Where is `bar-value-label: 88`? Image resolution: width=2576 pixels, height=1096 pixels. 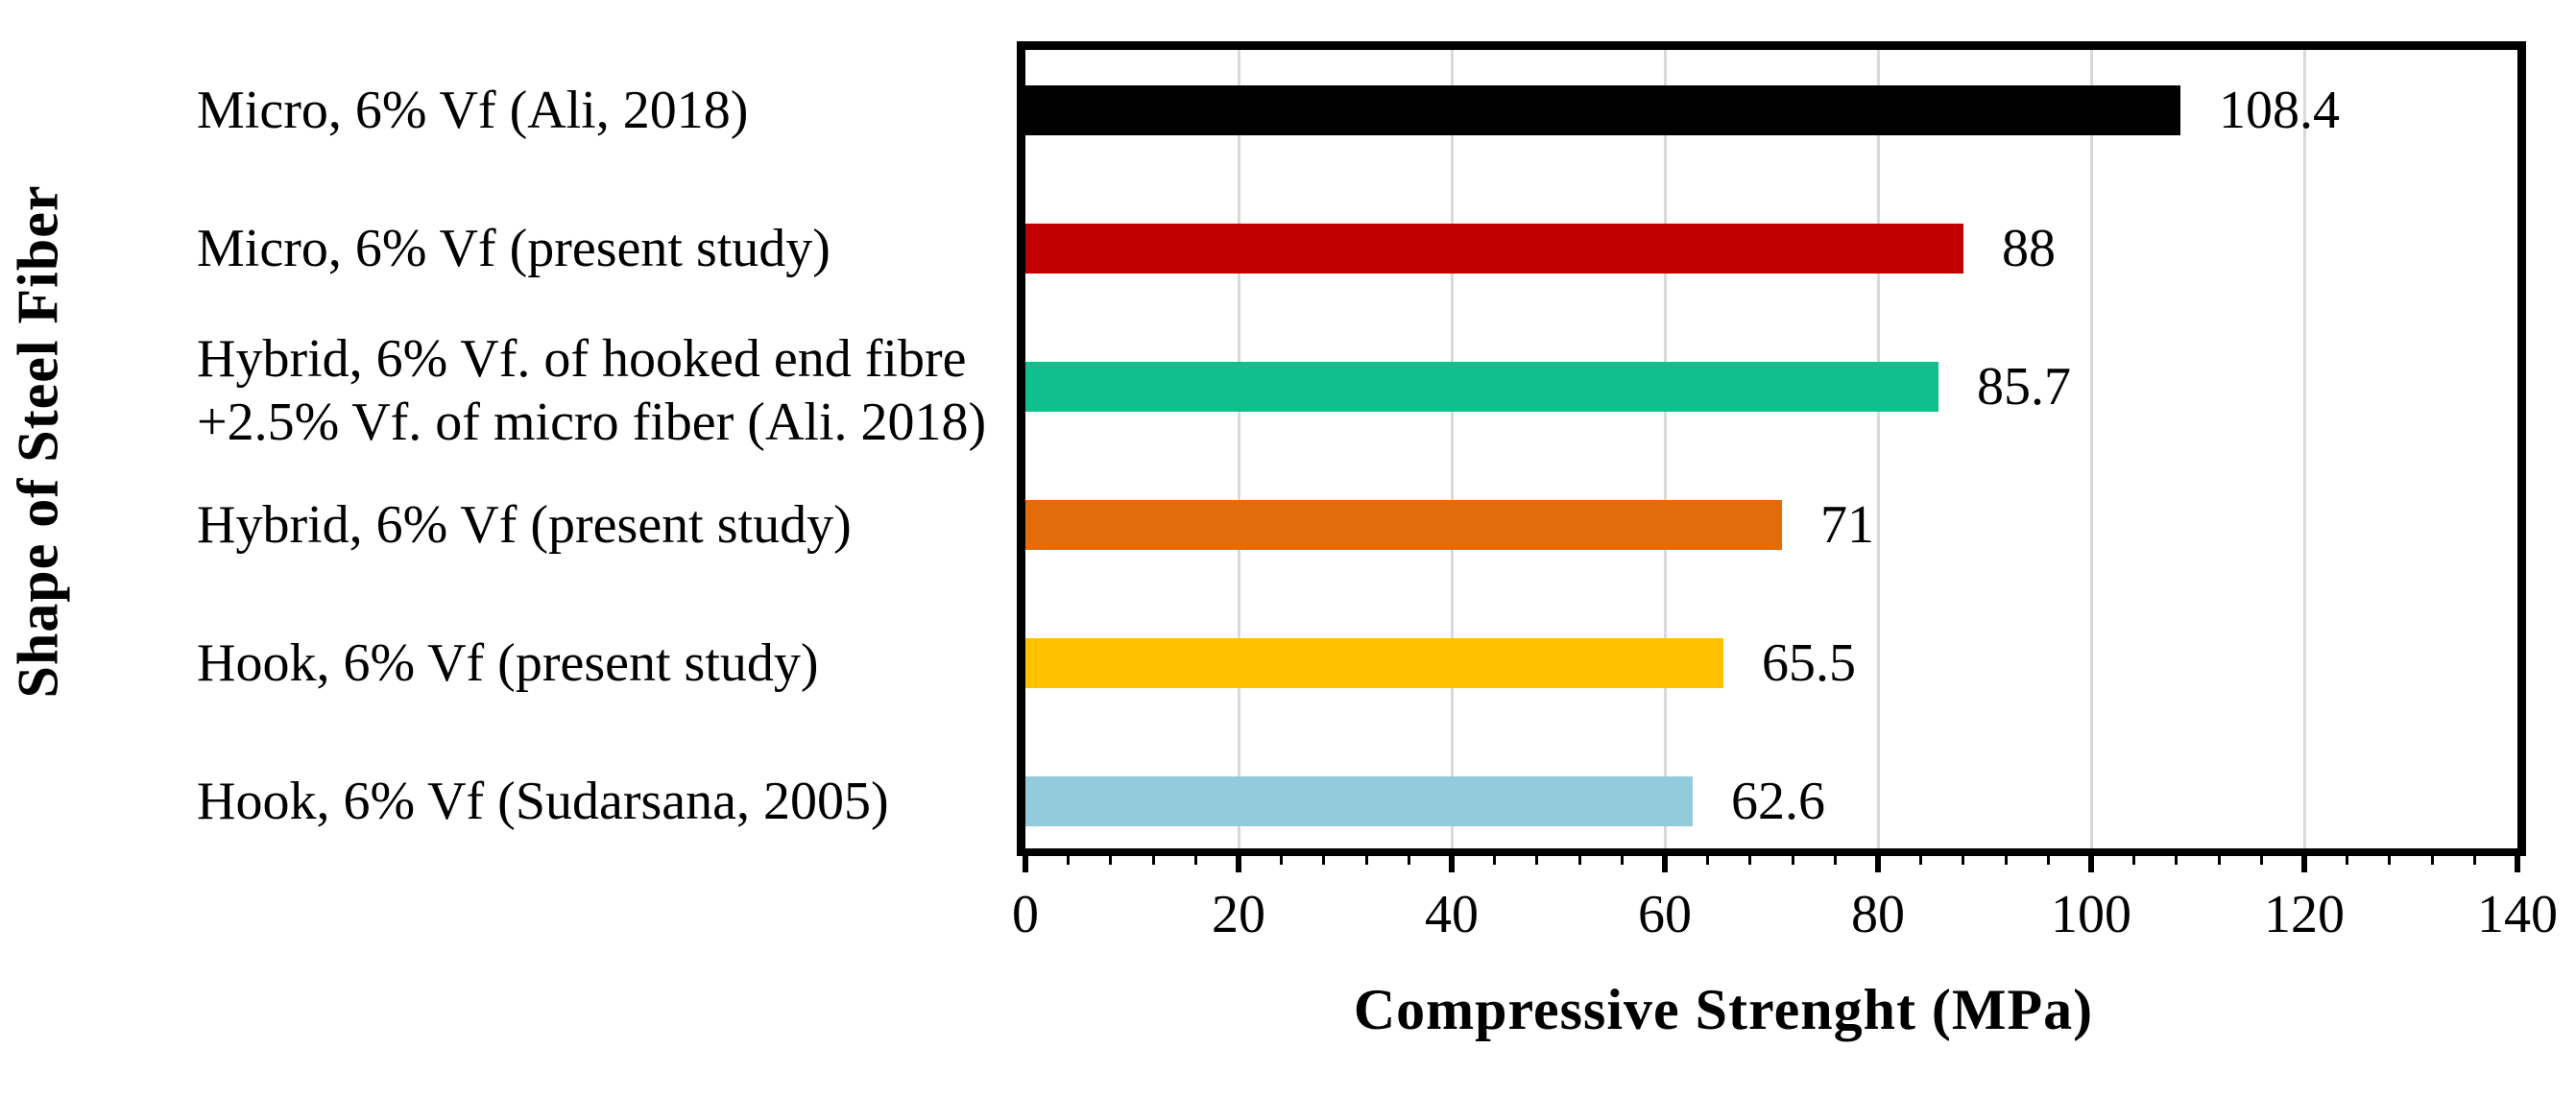
bar-value-label: 88 is located at coordinates (2029, 248).